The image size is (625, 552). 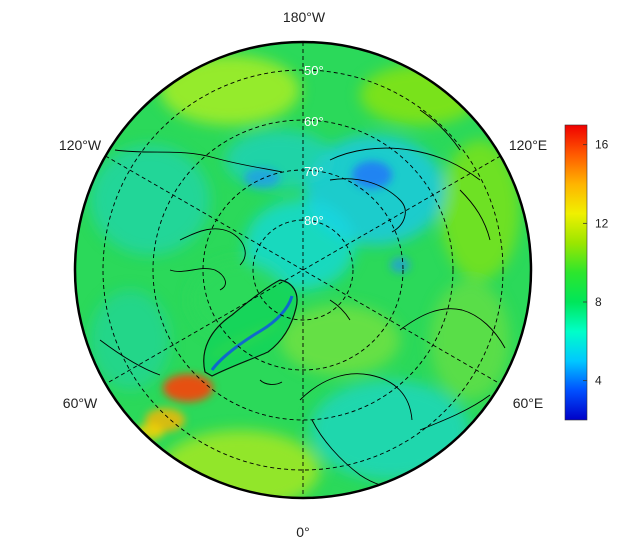 What do you see at coordinates (596, 263) in the screenshot?
I see `colorbar-ticks: 4 8 12 16` at bounding box center [596, 263].